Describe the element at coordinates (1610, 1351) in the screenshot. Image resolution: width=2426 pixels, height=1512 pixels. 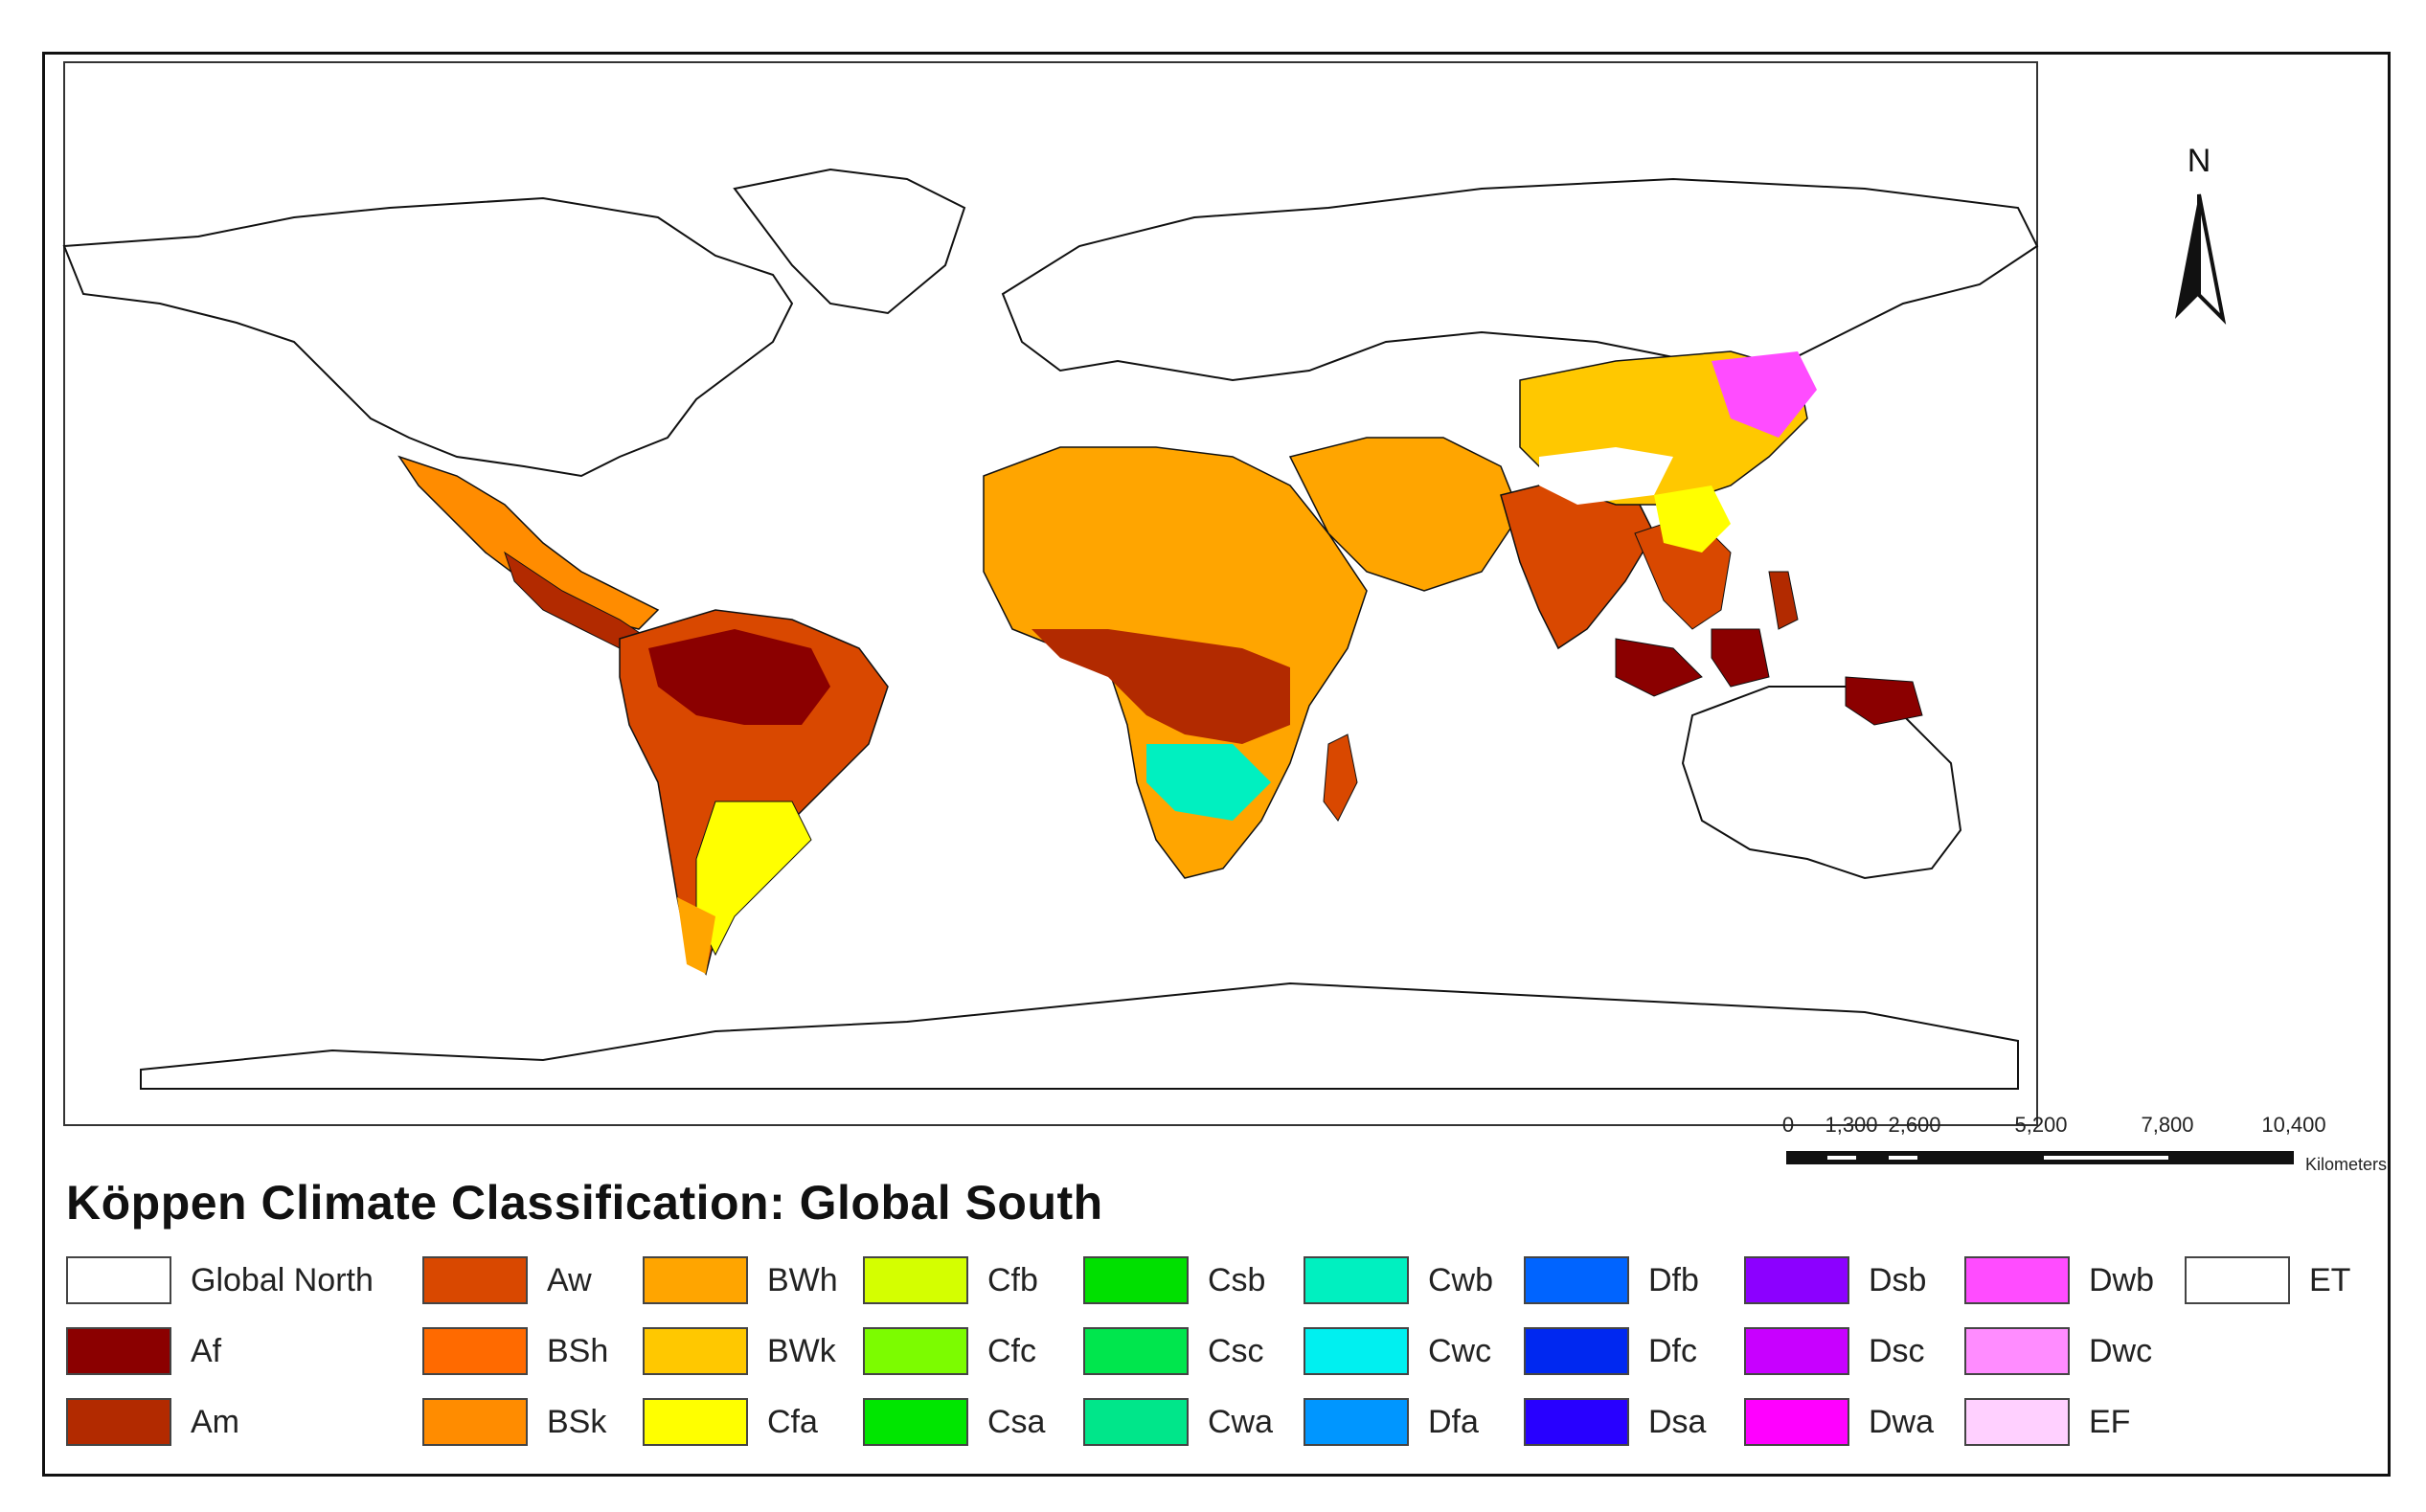
I see `legend-item: Dfc` at that location.